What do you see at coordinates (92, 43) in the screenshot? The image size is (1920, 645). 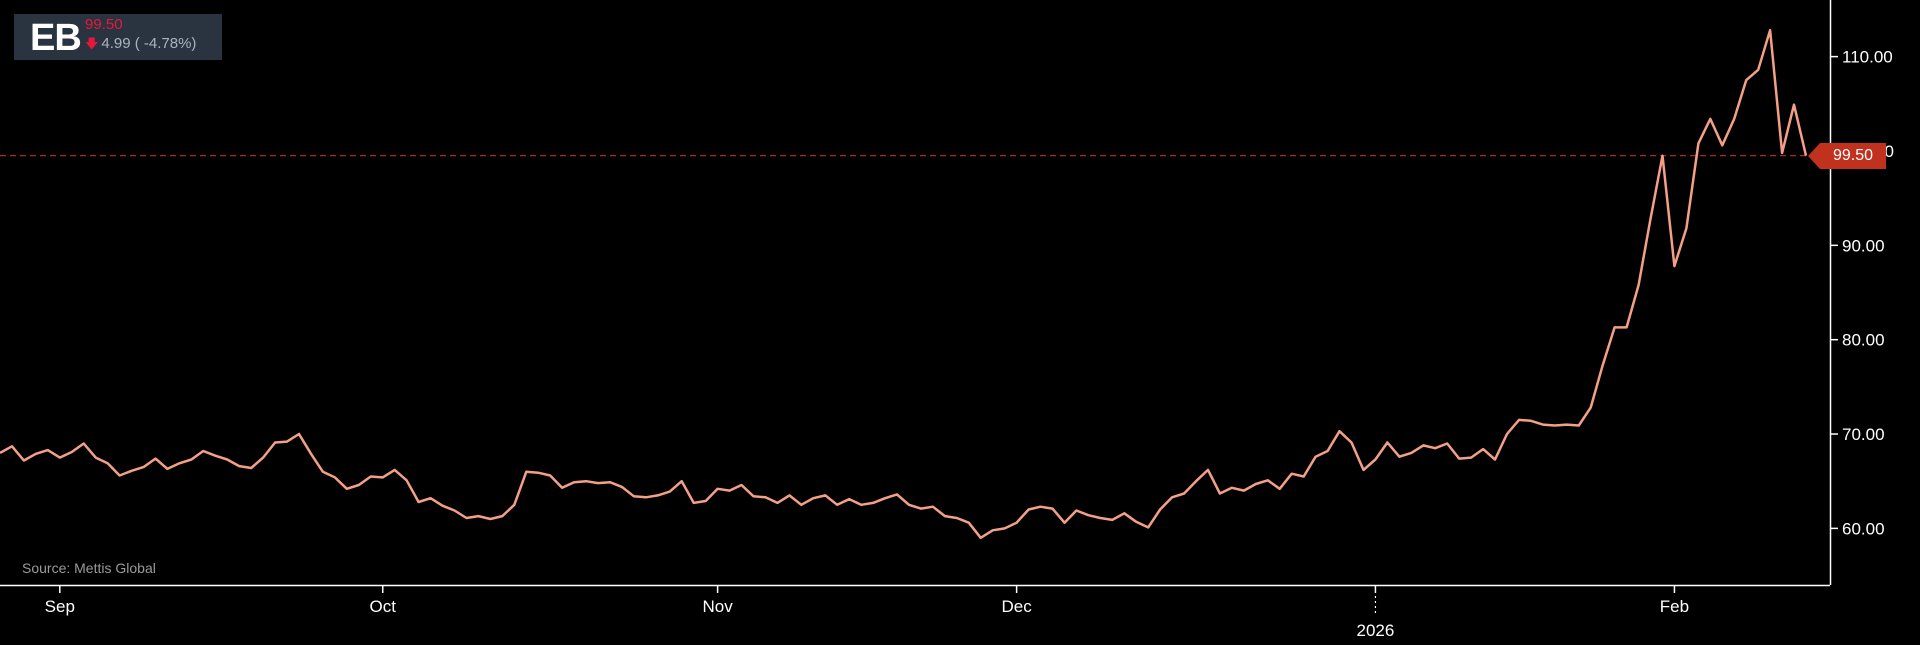 I see `arrow-down-icon: 🡇` at bounding box center [92, 43].